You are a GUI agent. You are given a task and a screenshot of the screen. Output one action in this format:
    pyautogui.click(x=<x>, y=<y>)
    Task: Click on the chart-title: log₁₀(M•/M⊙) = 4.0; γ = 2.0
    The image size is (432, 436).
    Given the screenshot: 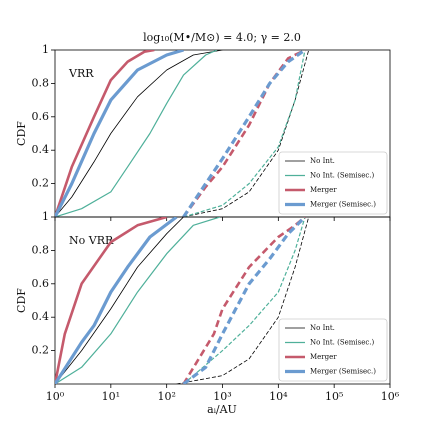 What is the action you would take?
    pyautogui.click(x=222, y=37)
    